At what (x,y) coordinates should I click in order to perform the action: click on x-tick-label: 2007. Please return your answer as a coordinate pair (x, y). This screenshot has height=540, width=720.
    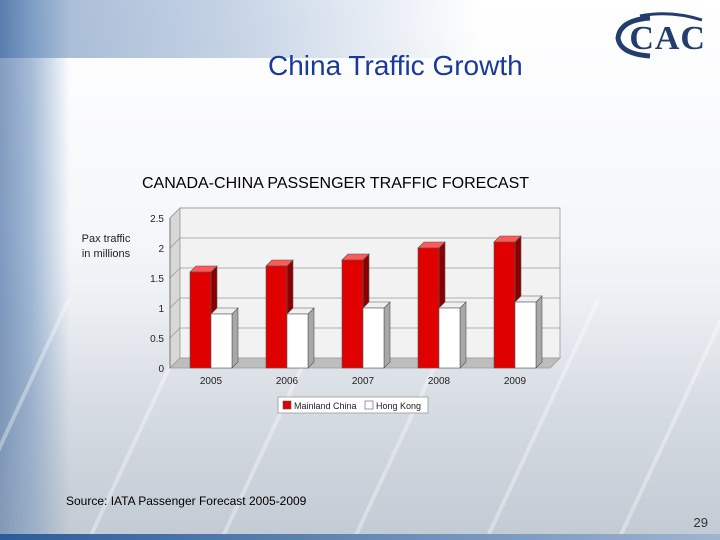
    Looking at the image, I should click on (363, 381).